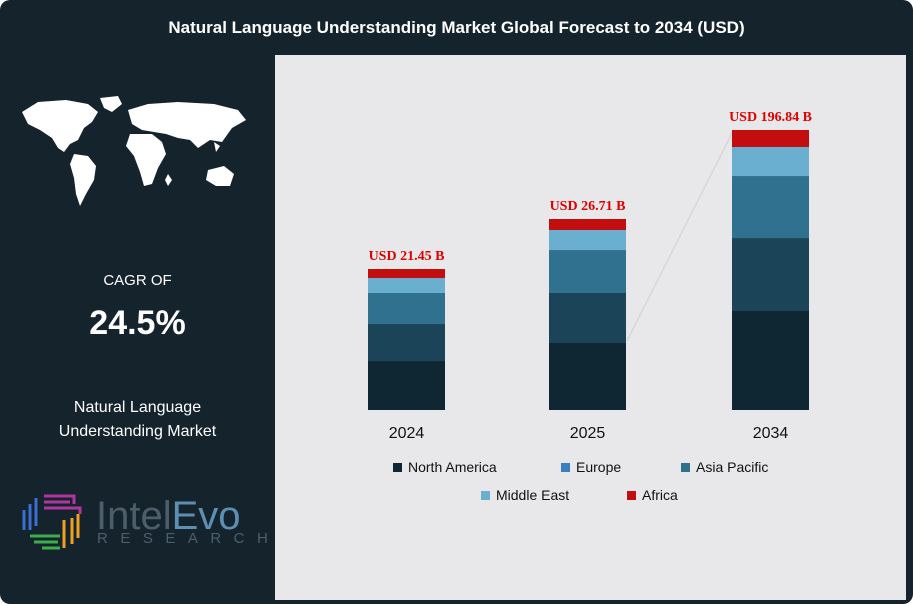  What do you see at coordinates (206, 516) in the screenshot?
I see `logo-accent: Evo` at bounding box center [206, 516].